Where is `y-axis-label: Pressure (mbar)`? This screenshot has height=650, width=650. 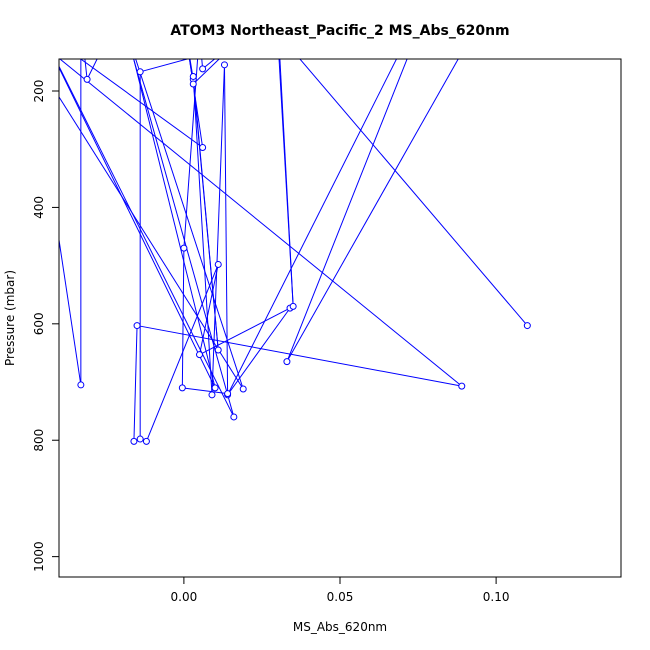 y-axis-label: Pressure (mbar) is located at coordinates (10, 318).